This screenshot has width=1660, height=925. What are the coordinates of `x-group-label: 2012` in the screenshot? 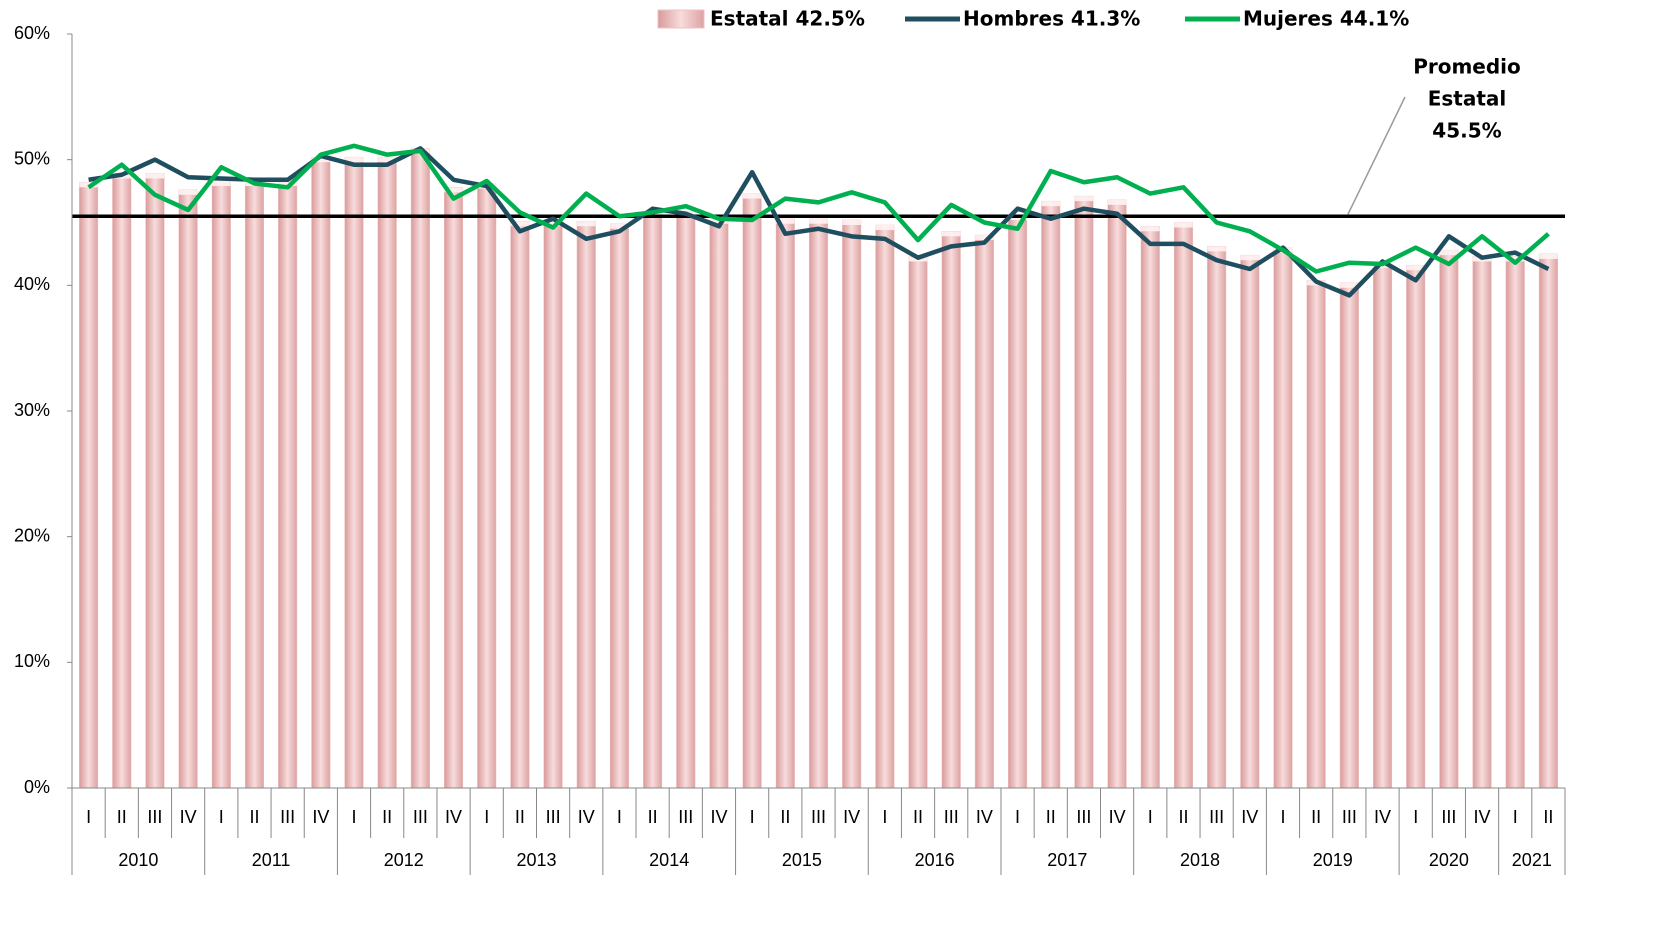 It's located at (404, 860).